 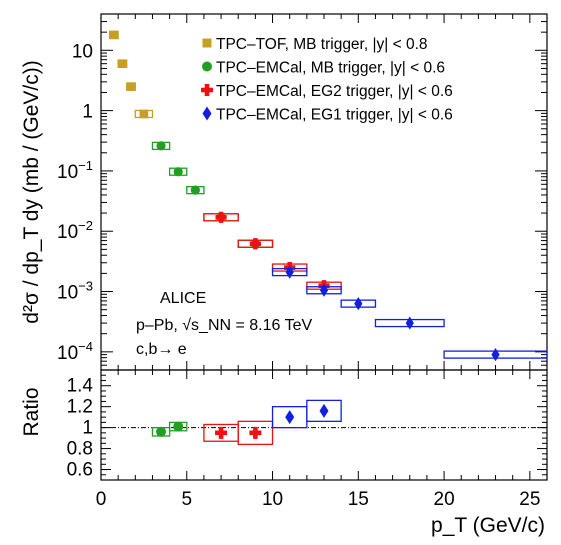 What do you see at coordinates (87, 112) in the screenshot?
I see `y-tick-label: 1` at bounding box center [87, 112].